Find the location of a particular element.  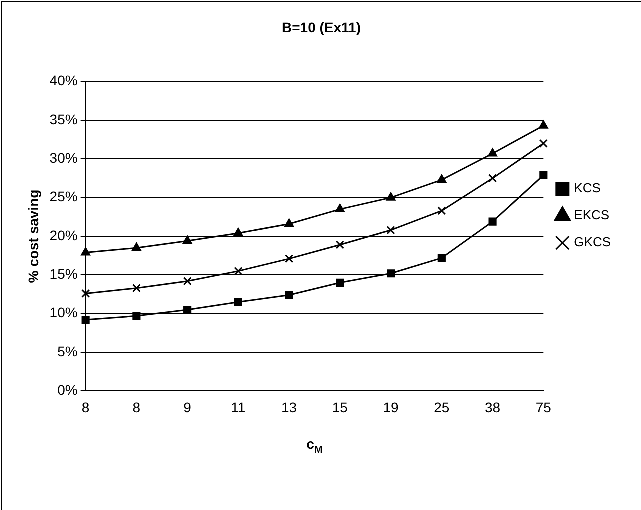

legend-label: EKCS is located at coordinates (592, 215).